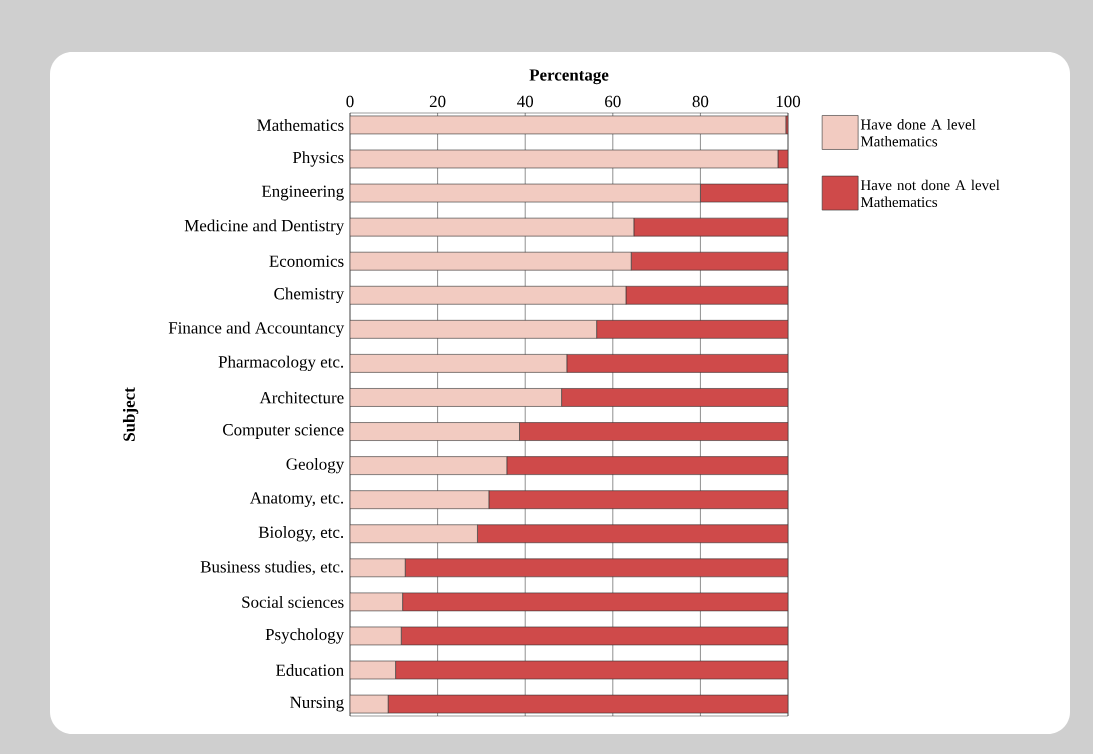 Image resolution: width=1093 pixels, height=754 pixels. Describe the element at coordinates (130, 414) in the screenshot. I see `y-axis-title: Subject` at that location.